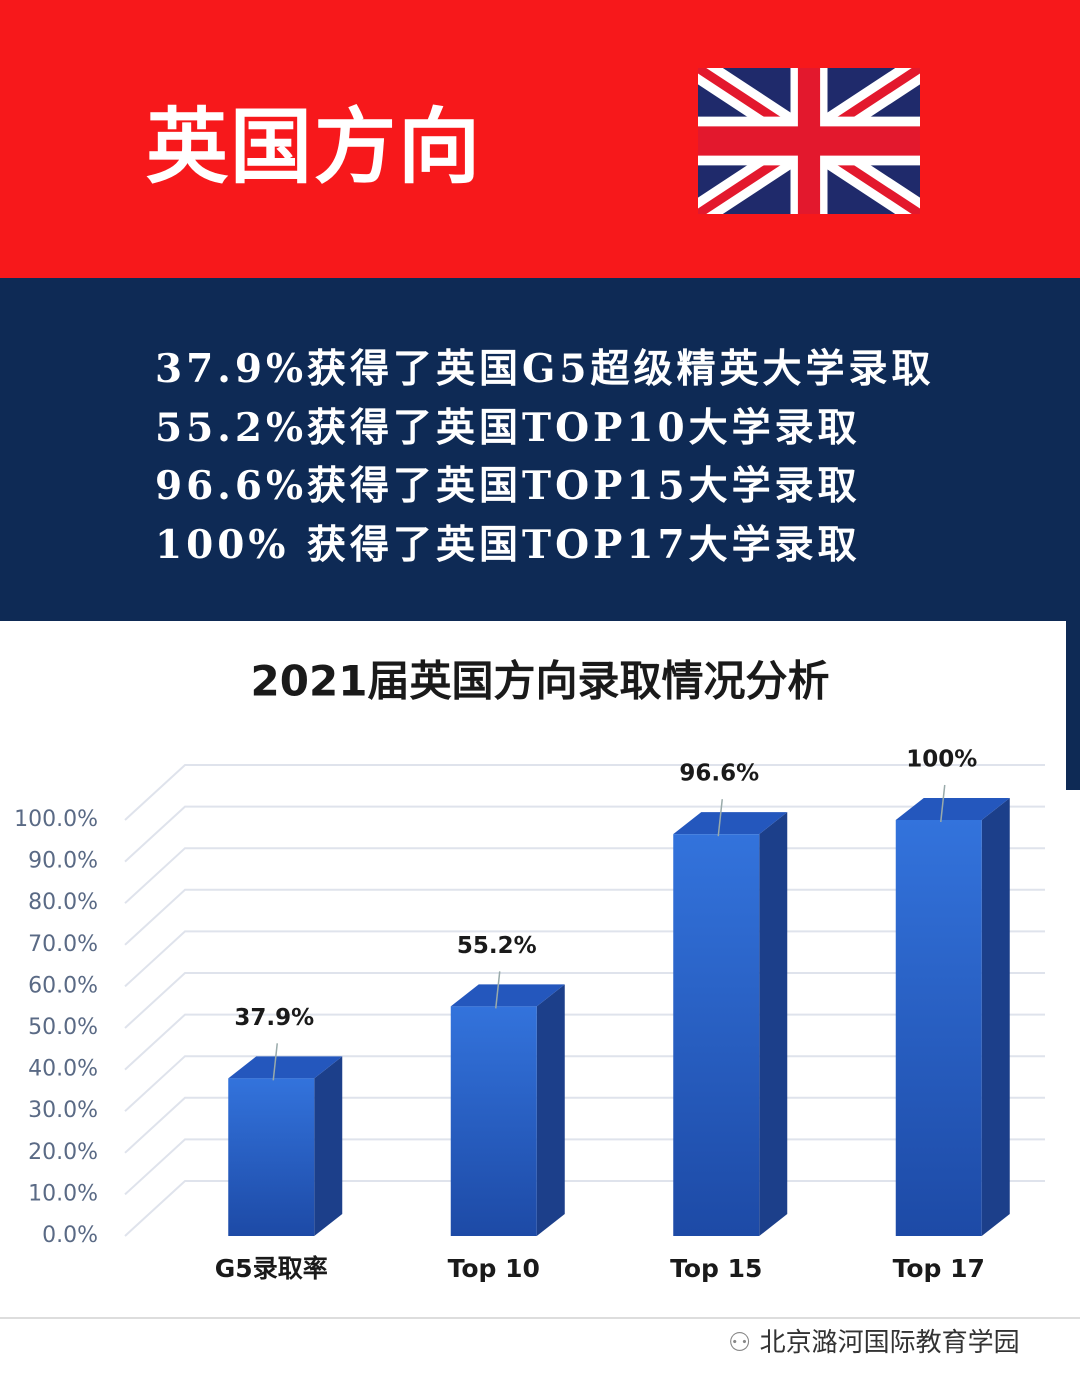  Describe the element at coordinates (508, 544) in the screenshot. I see `highlight: 100% 获得了英国TOP17大学录取` at that location.